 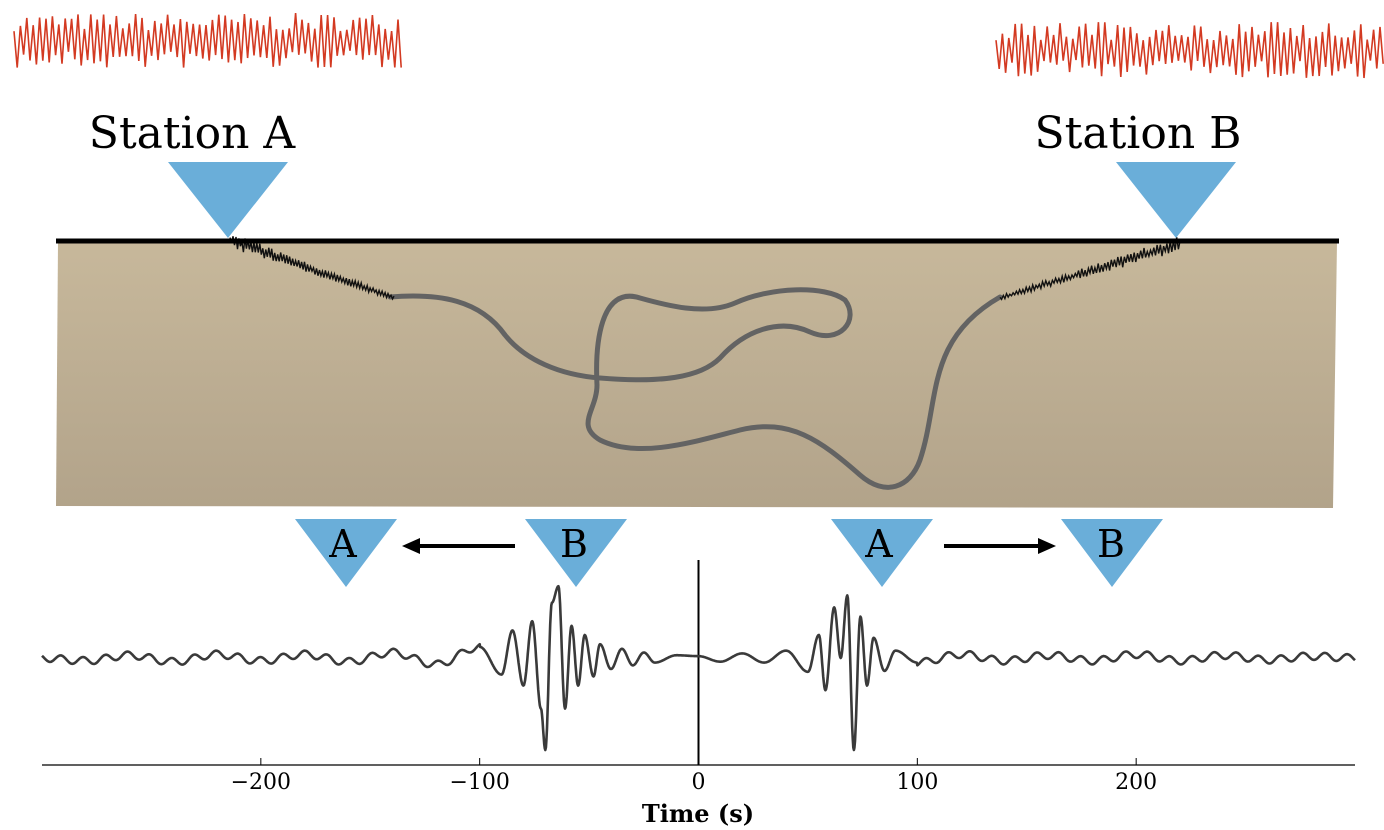 What do you see at coordinates (698, 813) in the screenshot?
I see `x-axis-label: Time (s)` at bounding box center [698, 813].